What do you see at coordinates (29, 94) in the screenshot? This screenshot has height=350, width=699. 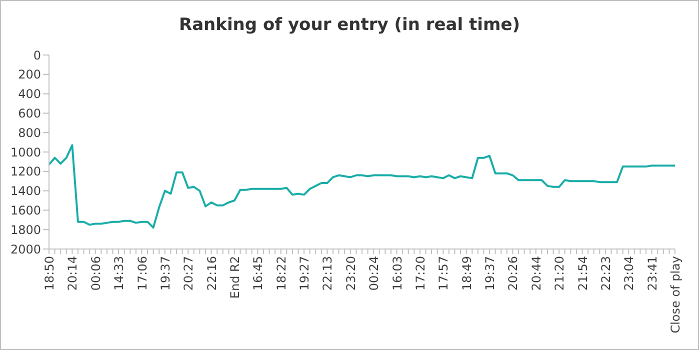 I see `y-tick-label: 400` at bounding box center [29, 94].